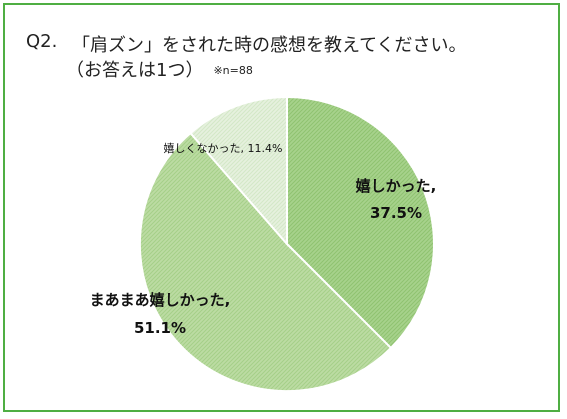 The width and height of the screenshot is (567, 419). Describe the element at coordinates (233, 70) in the screenshot. I see `sample-size-note: ※n=88` at that location.